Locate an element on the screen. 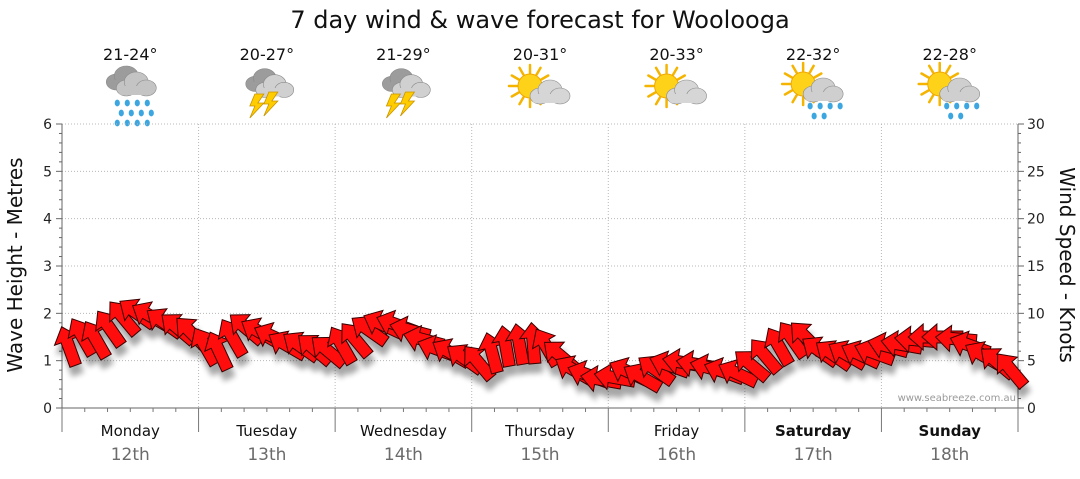 The height and width of the screenshot is (479, 1080). day-temperature-label: 21-24° is located at coordinates (130, 54).